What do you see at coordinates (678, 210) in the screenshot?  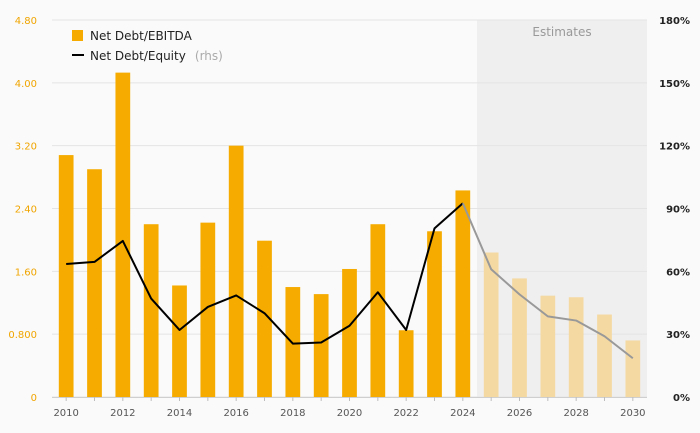 I see `right-tick-label: 90%` at bounding box center [678, 210].